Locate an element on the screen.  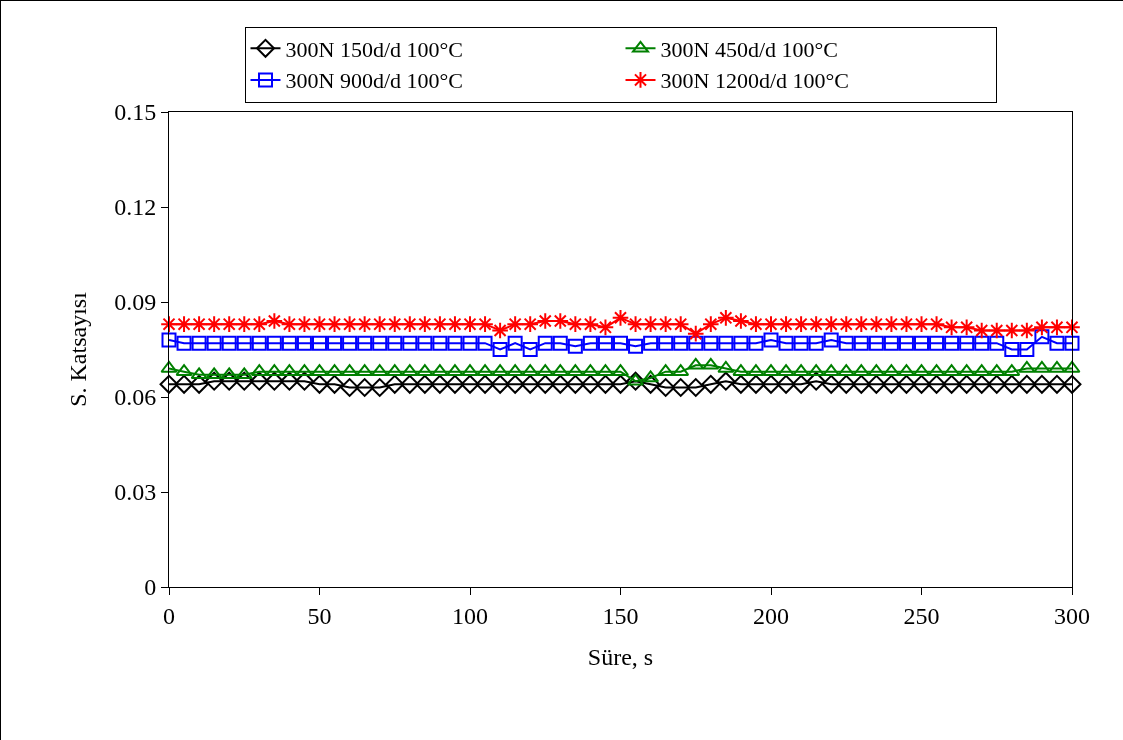
y-tick-label: 0.06 is located at coordinates (135, 397).